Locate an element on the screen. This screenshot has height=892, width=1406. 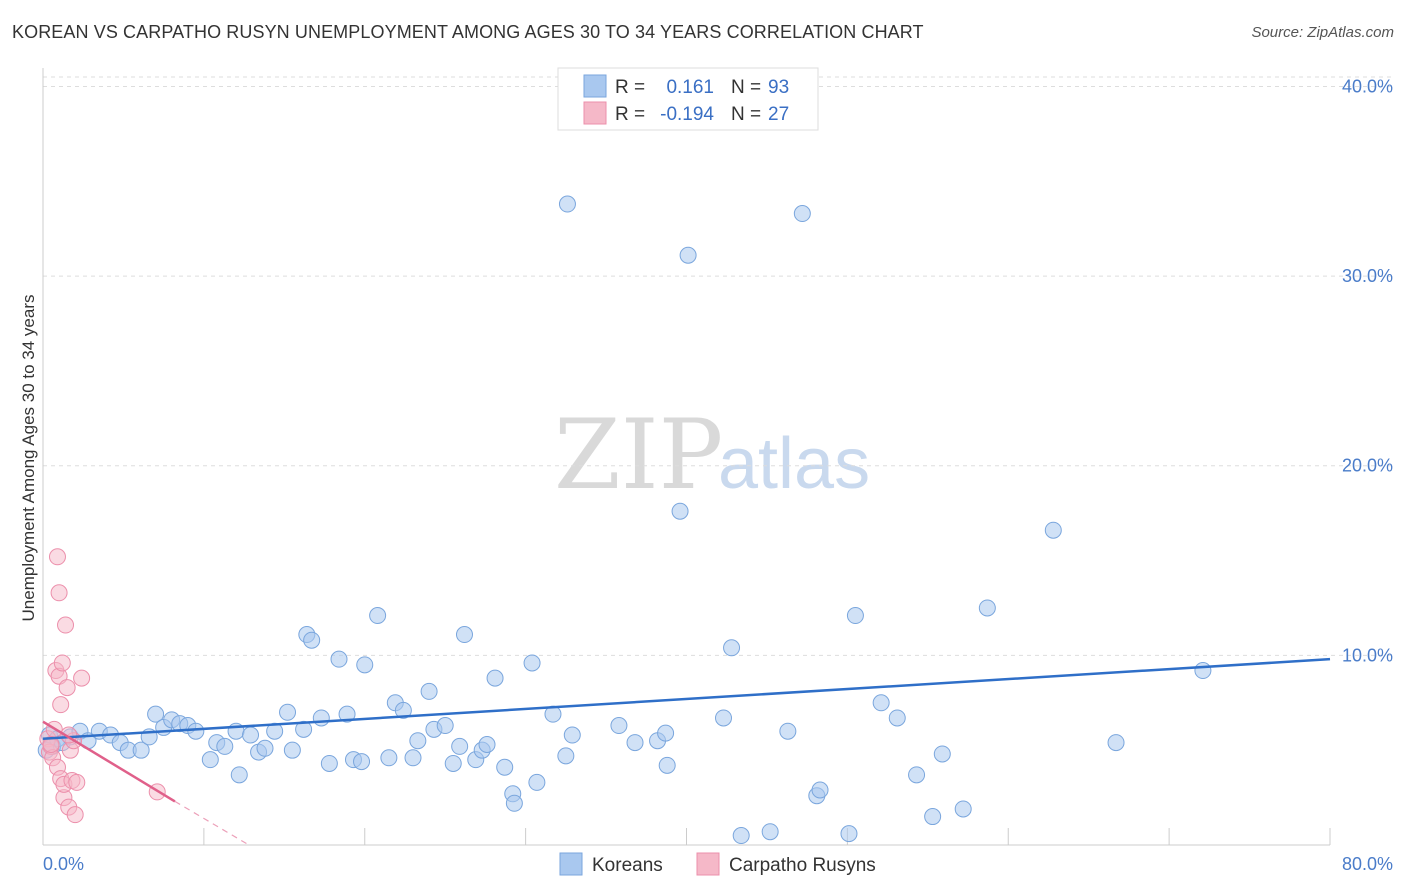
y-axis-label: Unemployment Among Ages 30 to 34 years is located at coordinates (28, 458).